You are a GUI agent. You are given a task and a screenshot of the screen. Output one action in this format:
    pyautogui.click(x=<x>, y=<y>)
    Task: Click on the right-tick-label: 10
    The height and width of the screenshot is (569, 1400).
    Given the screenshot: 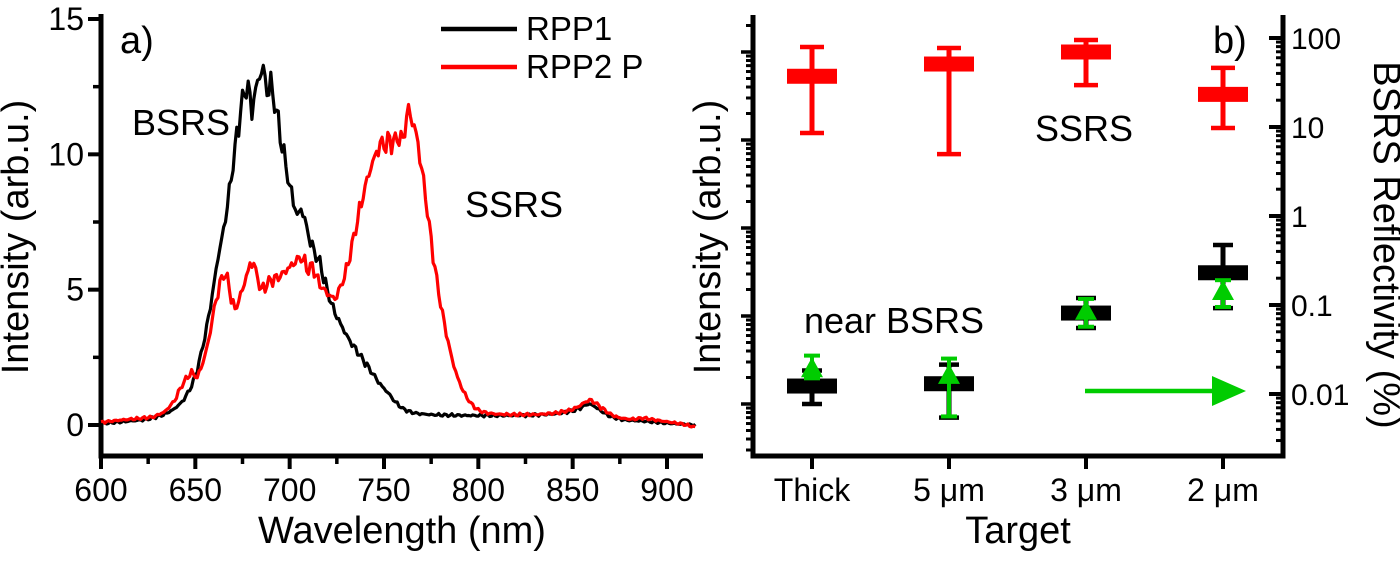 What is the action you would take?
    pyautogui.click(x=1307, y=128)
    